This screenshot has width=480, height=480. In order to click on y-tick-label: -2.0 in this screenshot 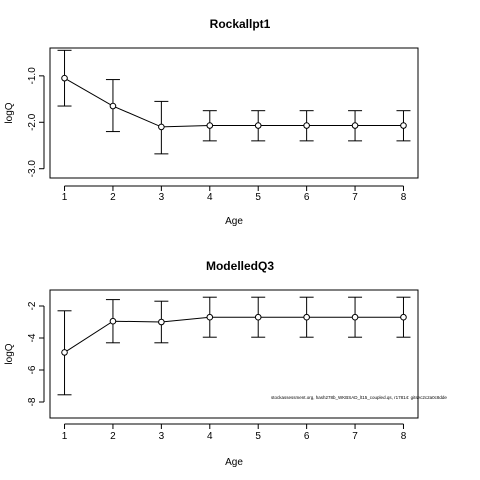, I will do `click(32, 122)`.